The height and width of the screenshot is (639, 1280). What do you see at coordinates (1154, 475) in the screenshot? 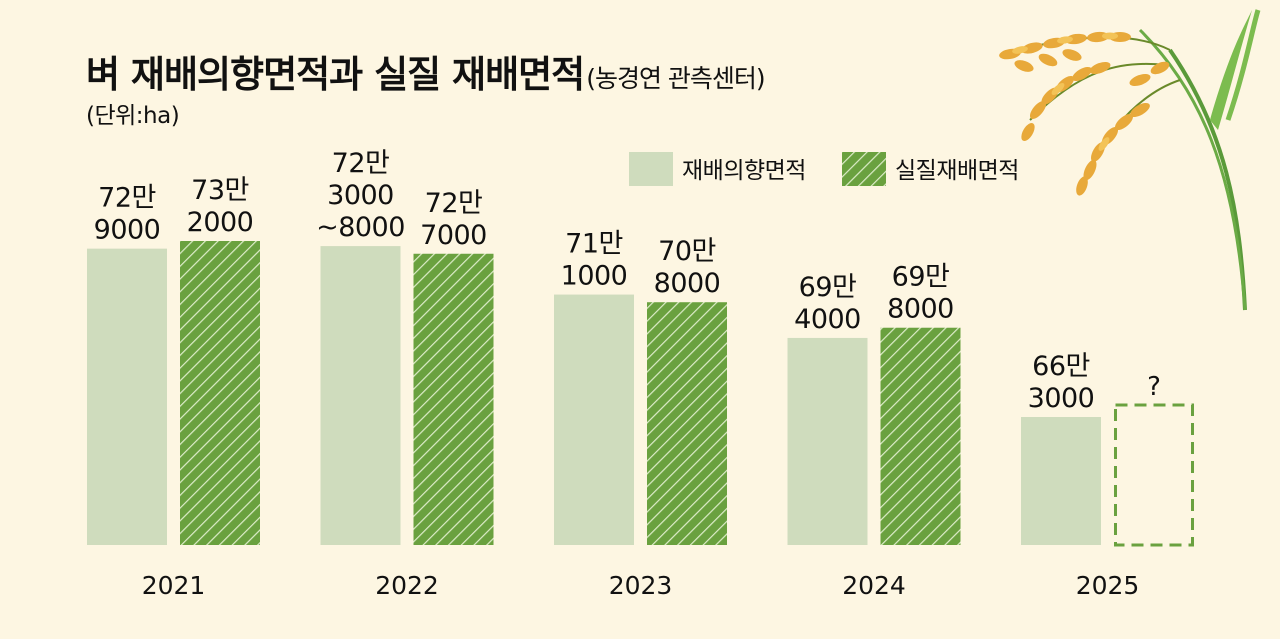
I see `bar-placeholder-2025` at bounding box center [1154, 475].